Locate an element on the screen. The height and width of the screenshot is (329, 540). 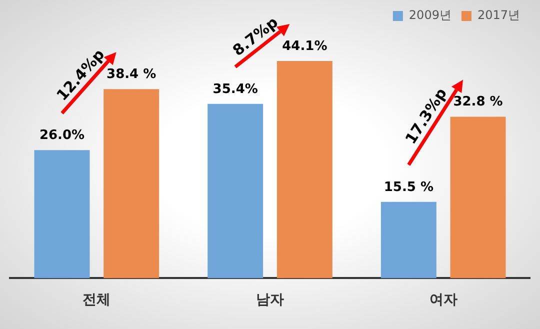
x-tick-label: 여자 is located at coordinates (443, 300).